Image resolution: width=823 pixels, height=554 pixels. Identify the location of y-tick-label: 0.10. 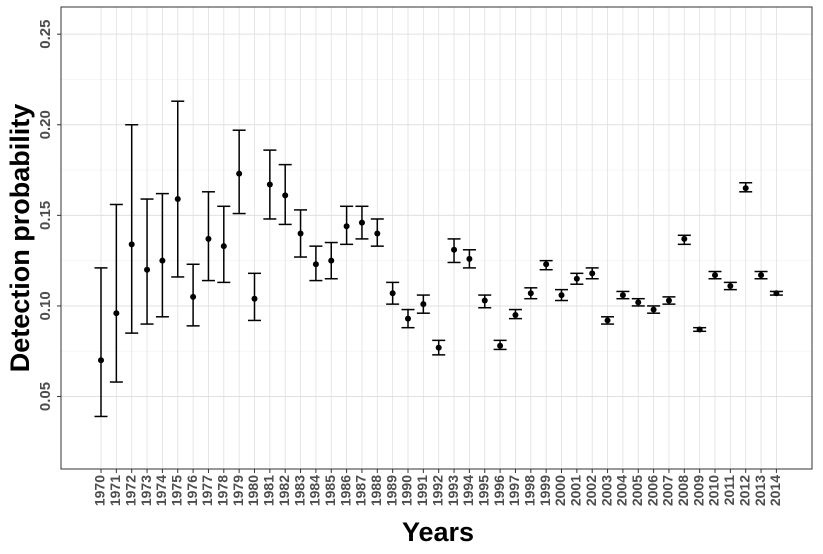
(45, 305).